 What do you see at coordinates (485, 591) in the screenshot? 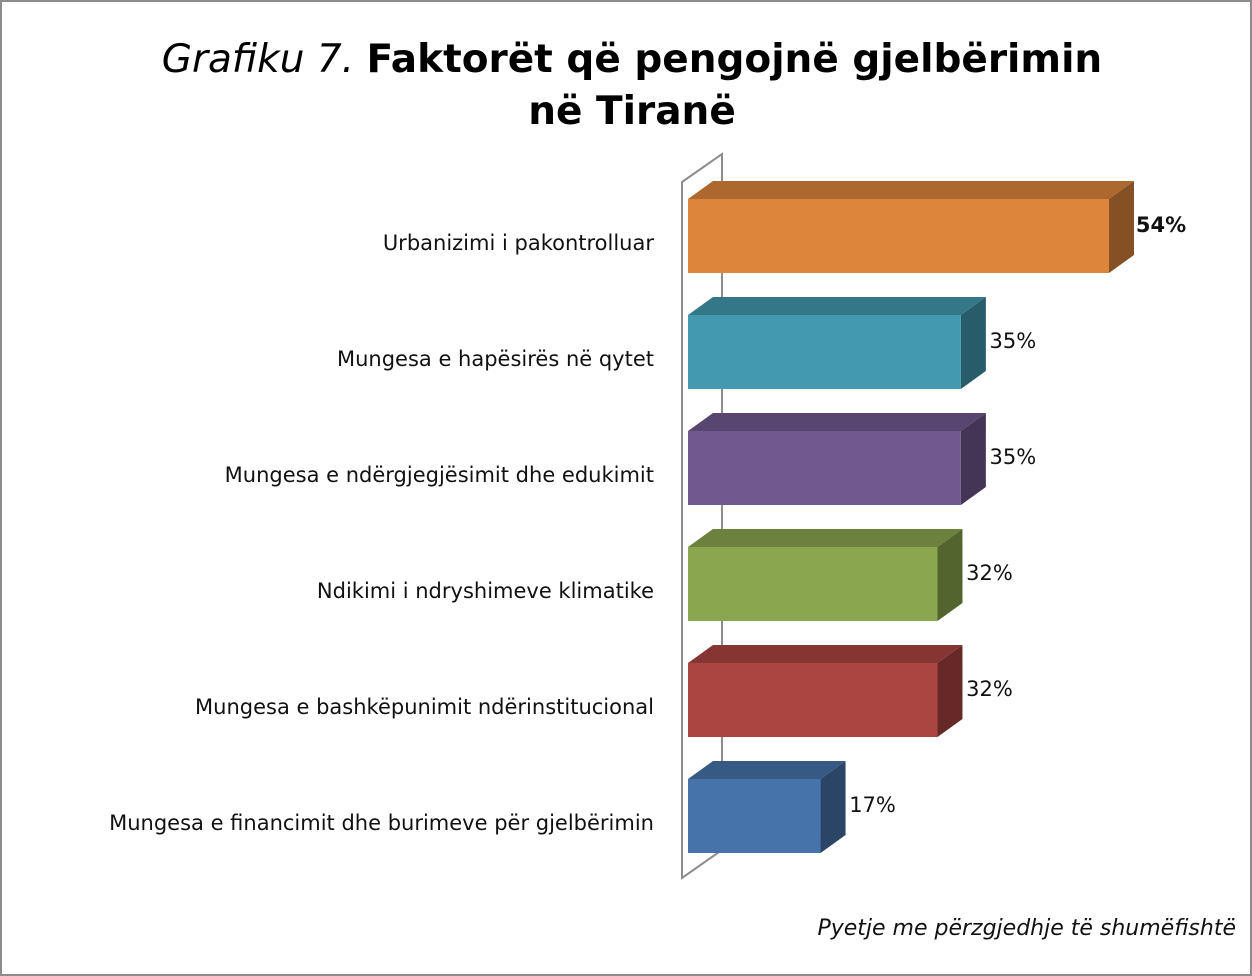
I see `category-label: Ndikimi i ndryshimeve klimatike` at bounding box center [485, 591].